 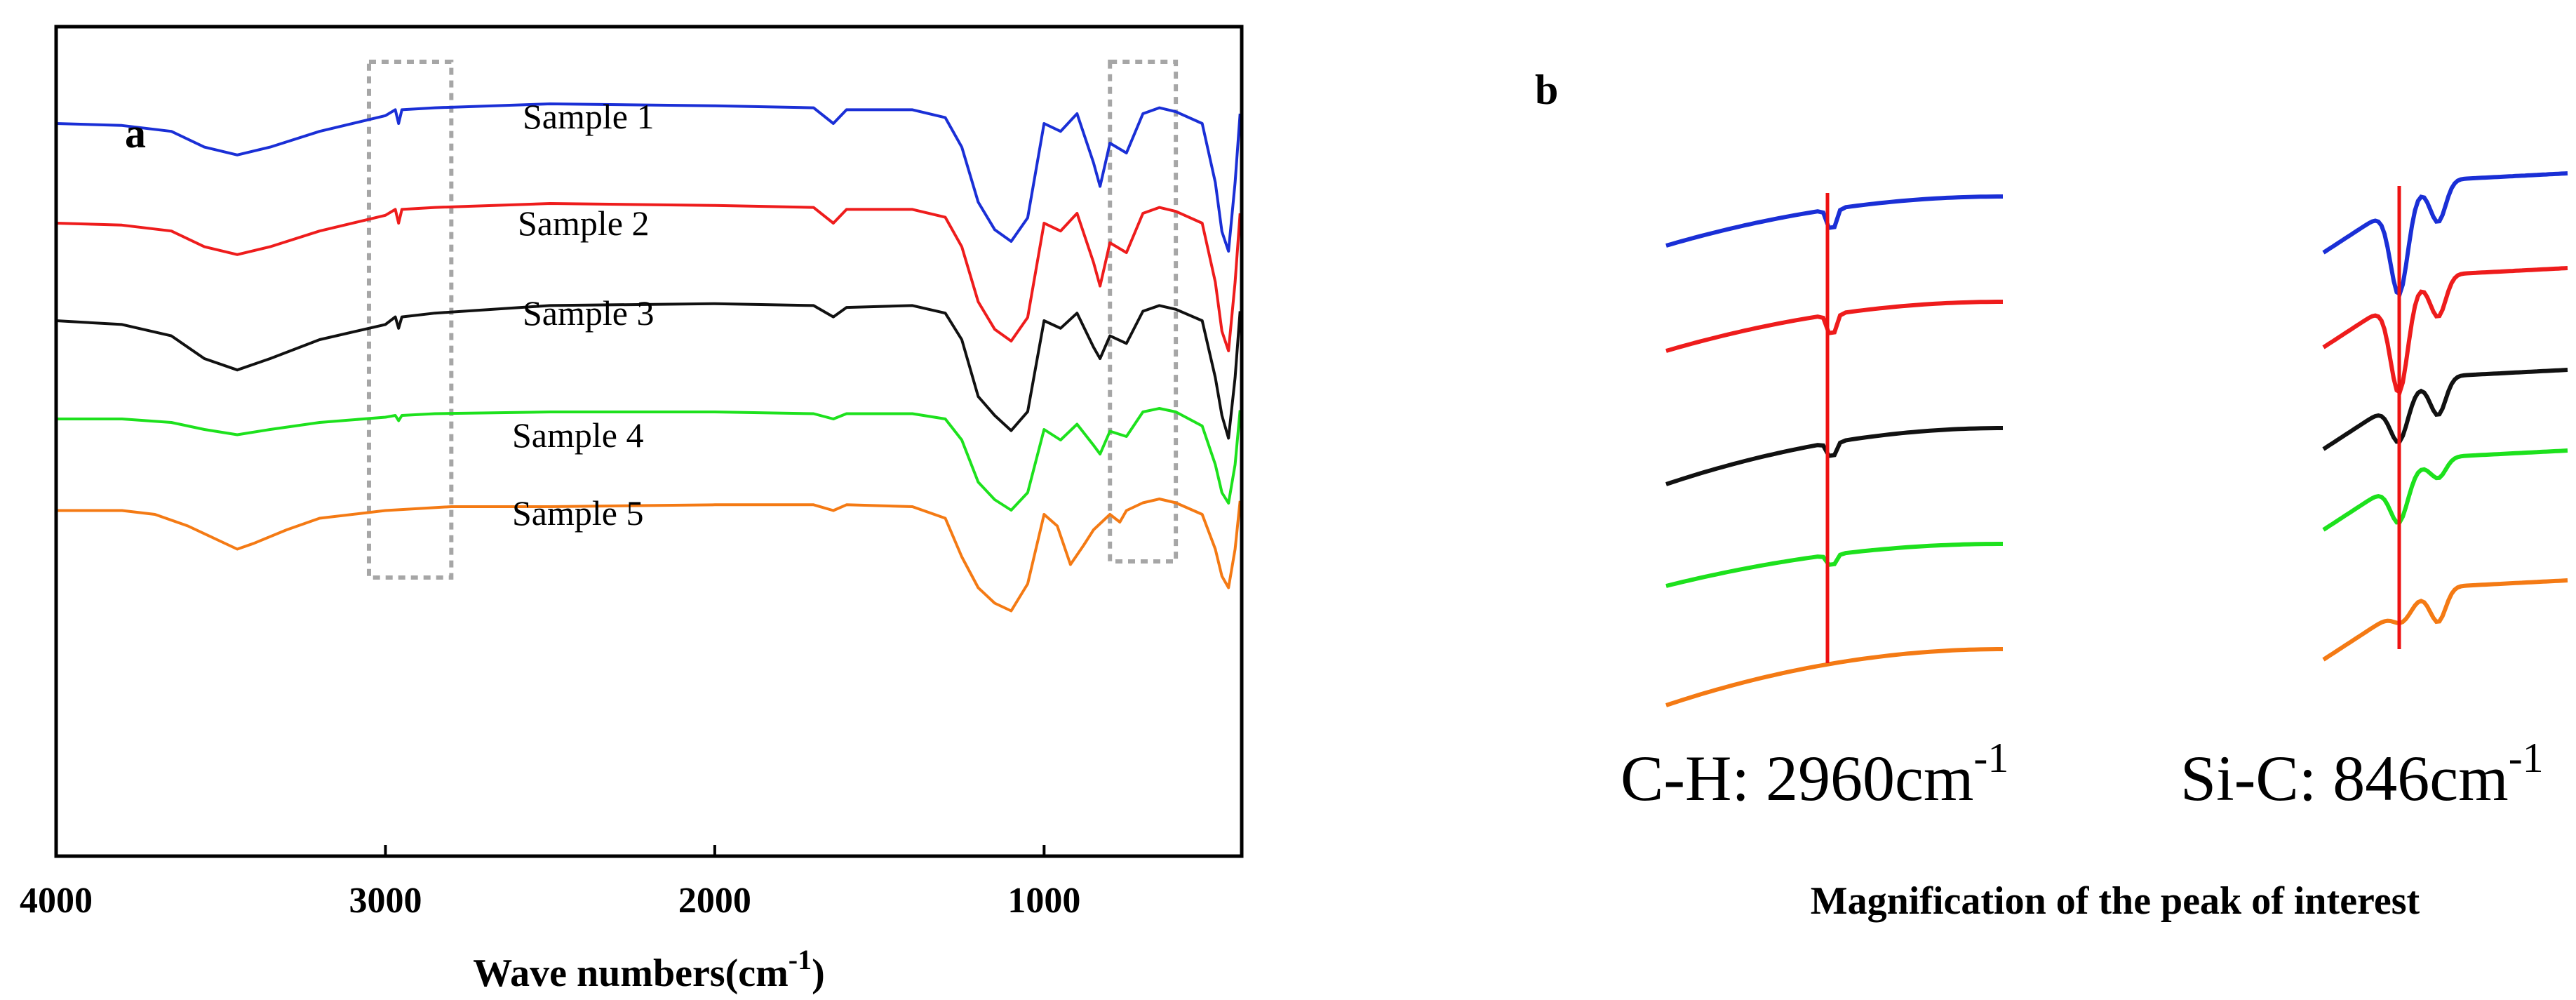 I want to click on inset-c-h, so click(x=1834, y=450).